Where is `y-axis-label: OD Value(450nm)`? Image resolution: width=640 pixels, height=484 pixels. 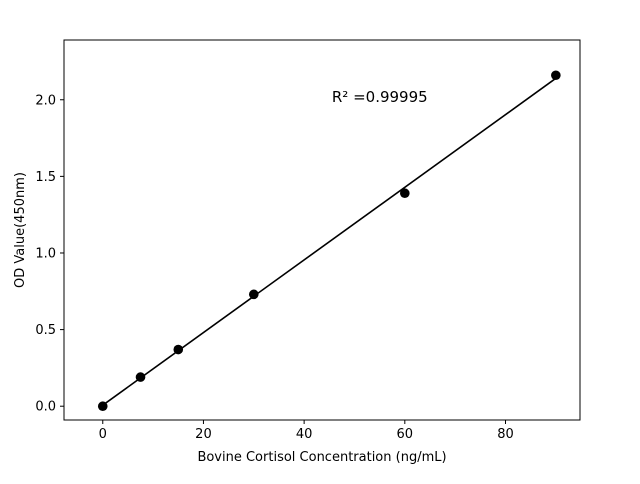
y-axis-label: OD Value(450nm) is located at coordinates (20, 230).